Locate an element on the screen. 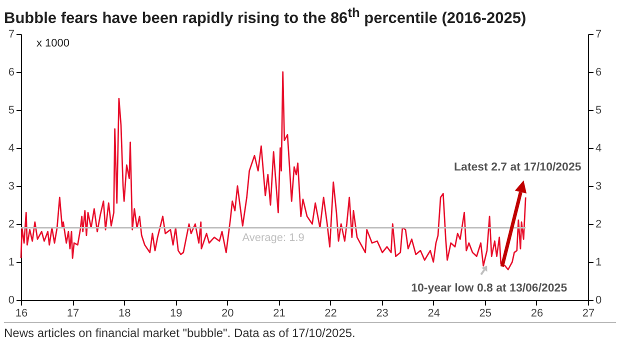 This screenshot has width=620, height=348. y2-tick-label: 5 is located at coordinates (599, 110).